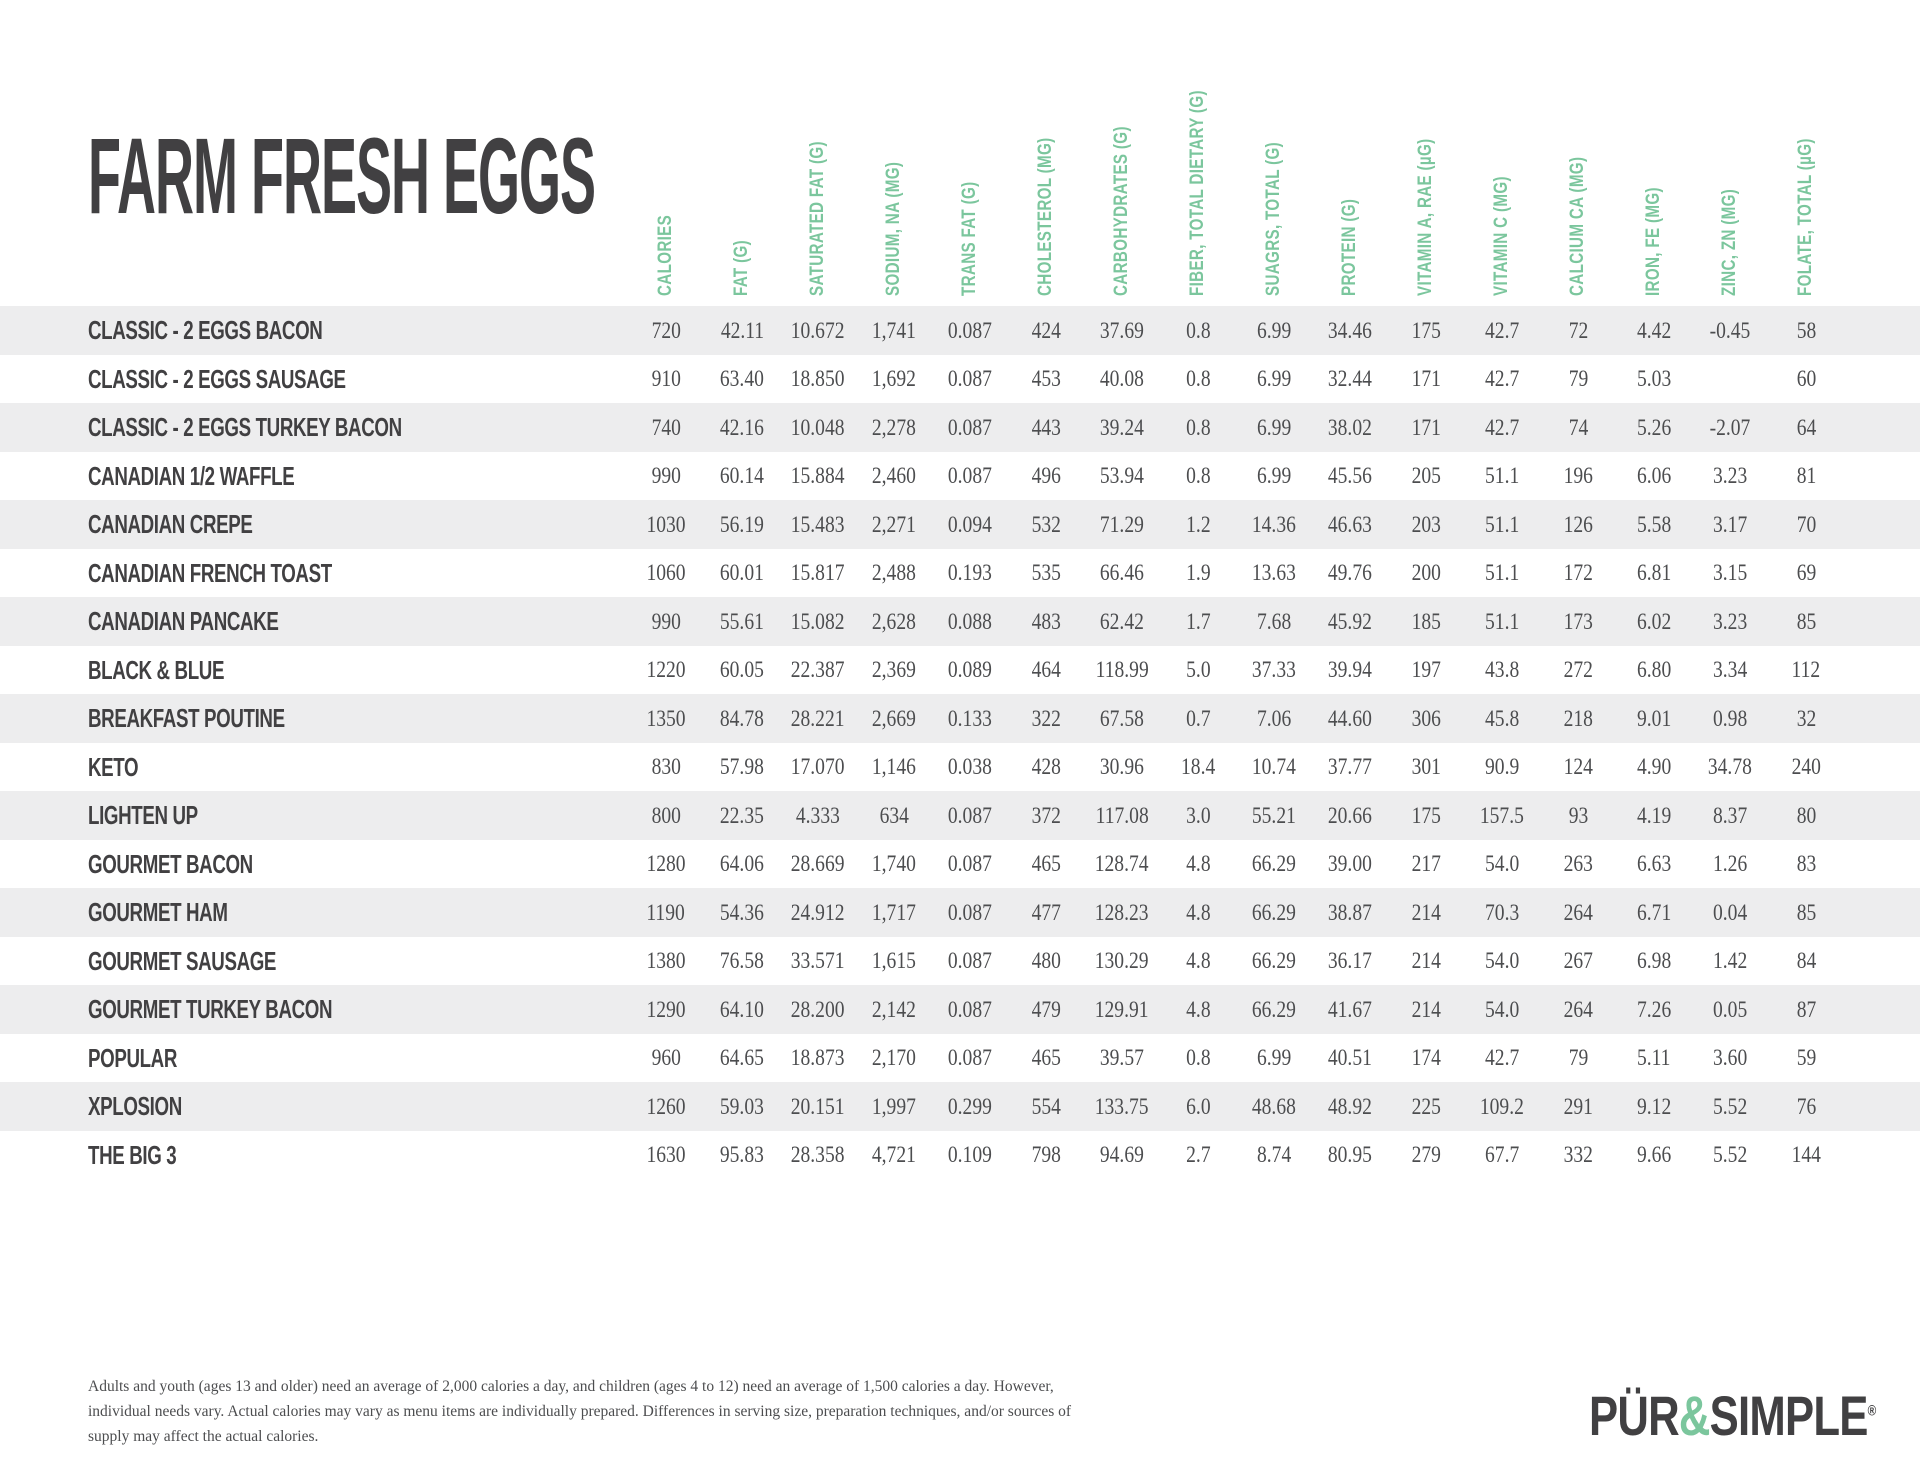 This screenshot has height=1484, width=1920. I want to click on nutrition-value: 46.63, so click(1350, 524).